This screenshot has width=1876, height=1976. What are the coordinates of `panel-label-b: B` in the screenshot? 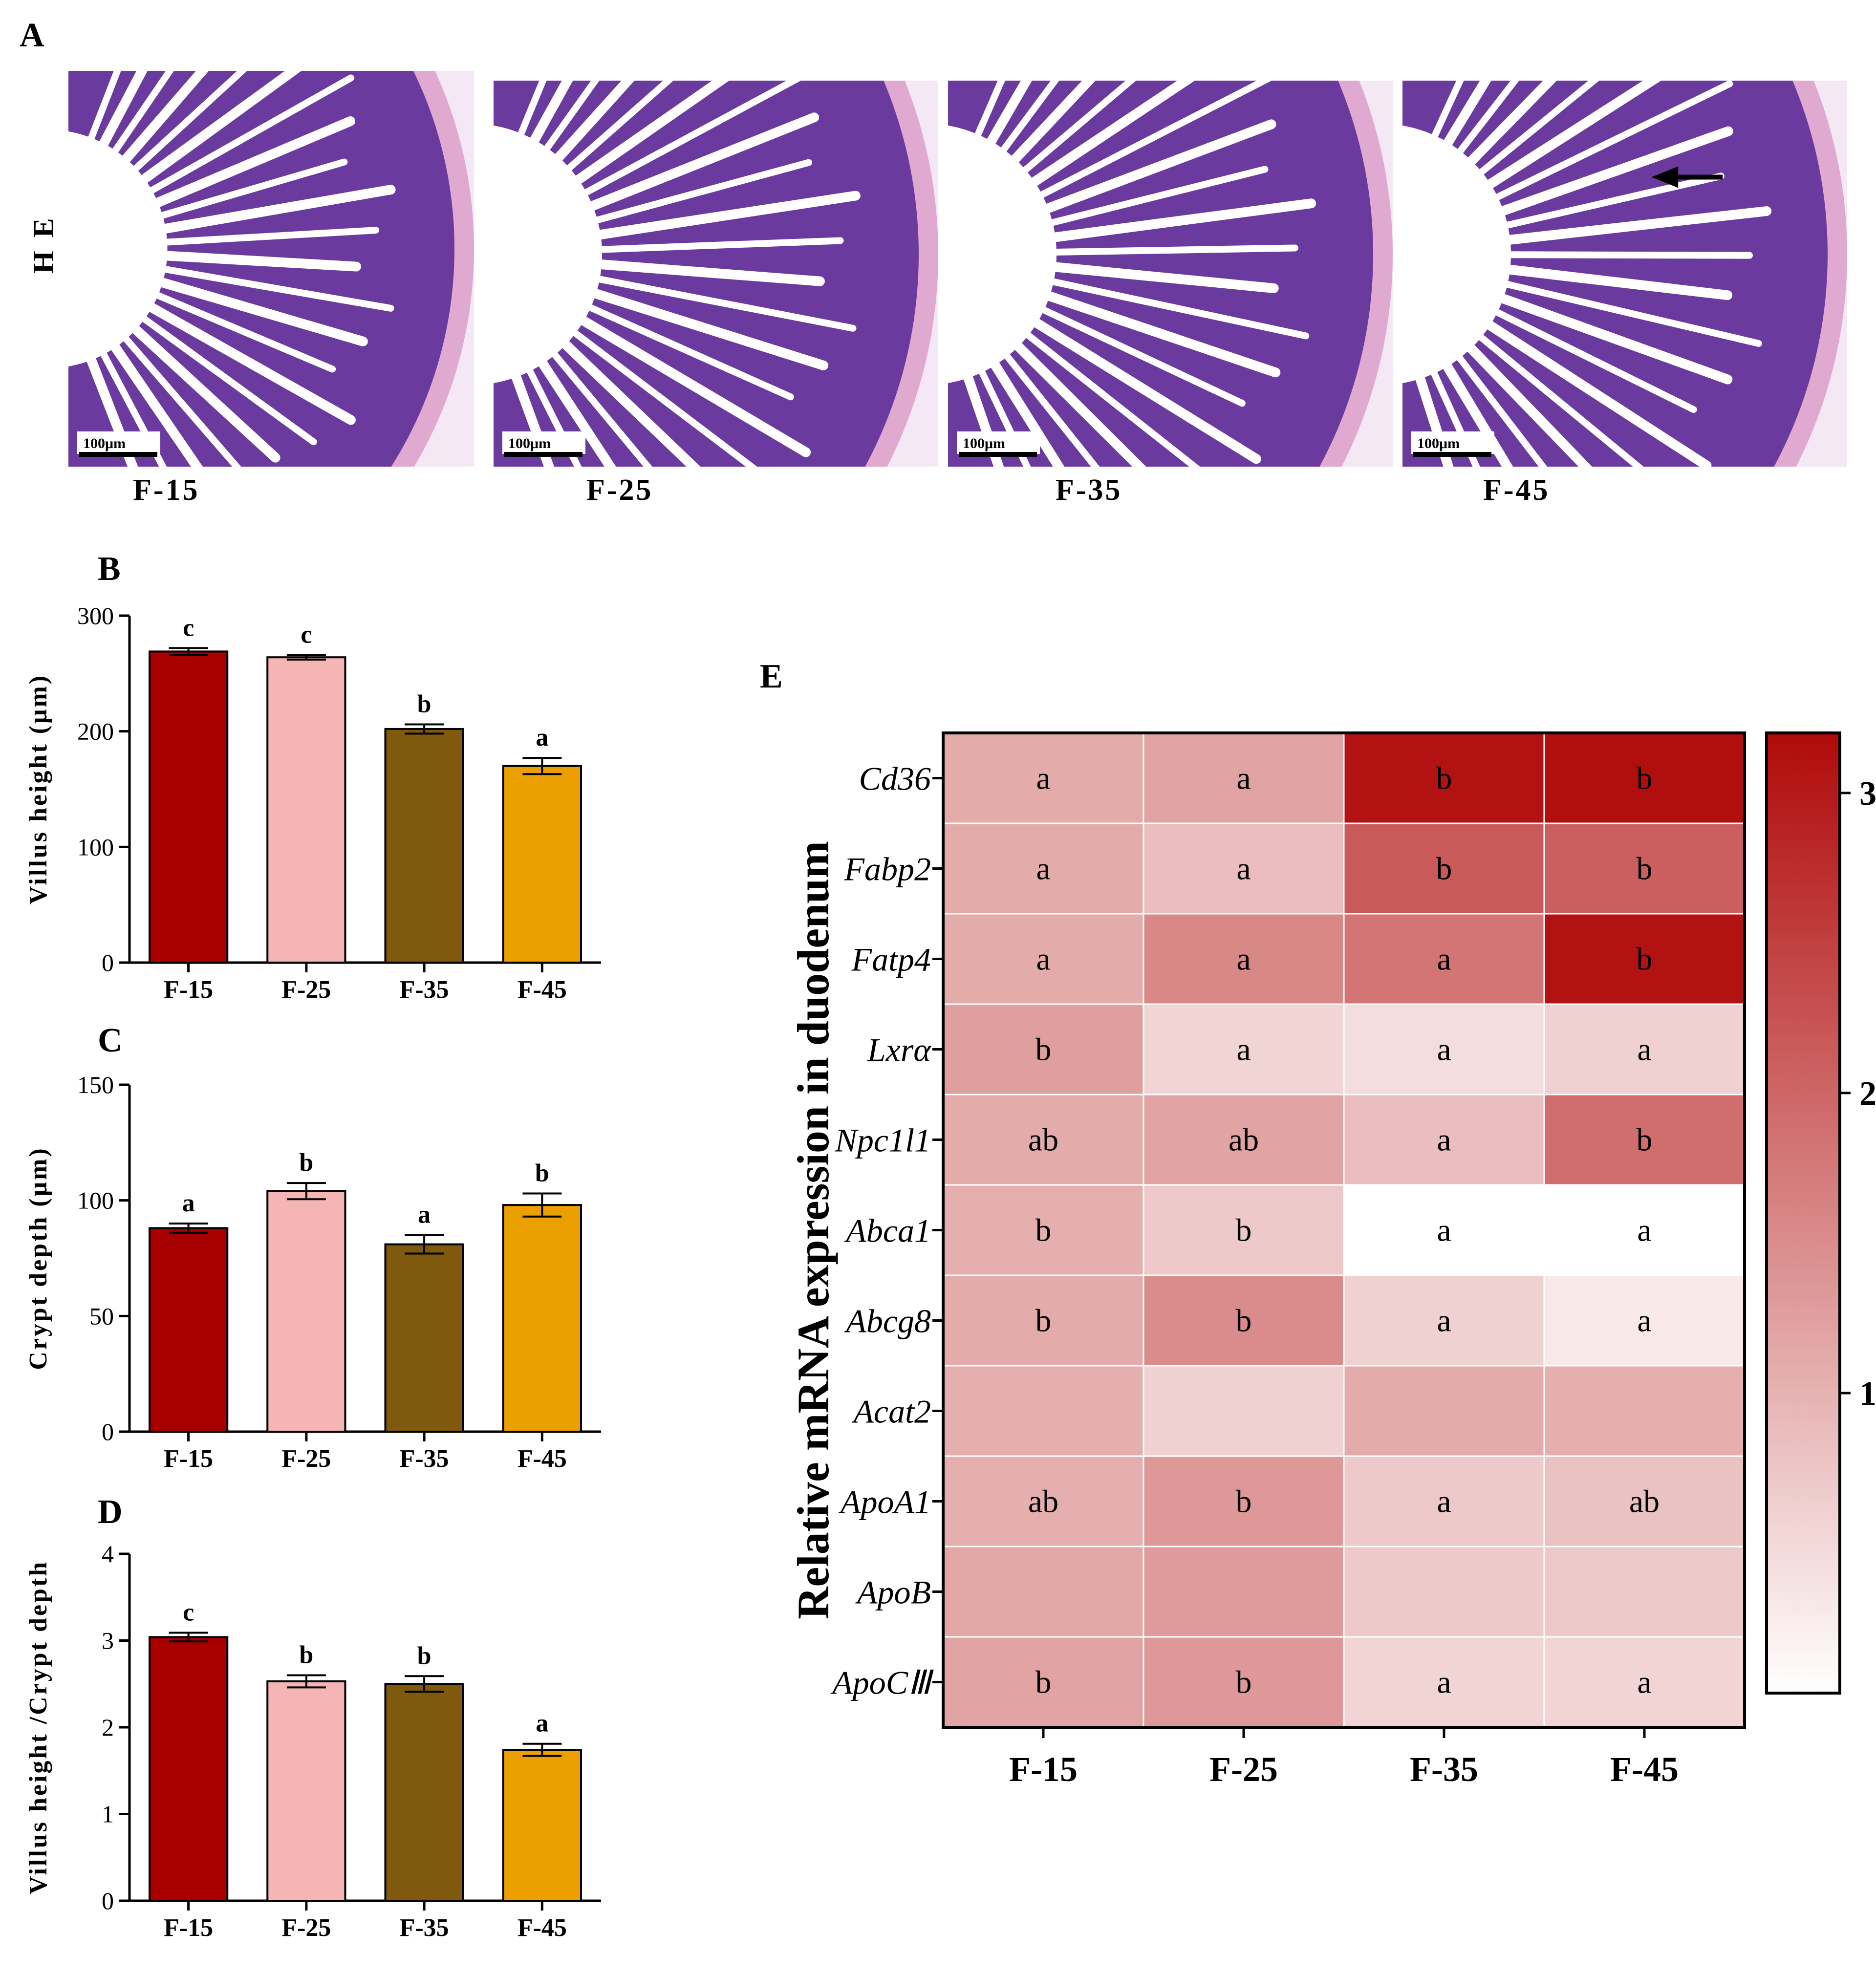 It's located at (109, 569).